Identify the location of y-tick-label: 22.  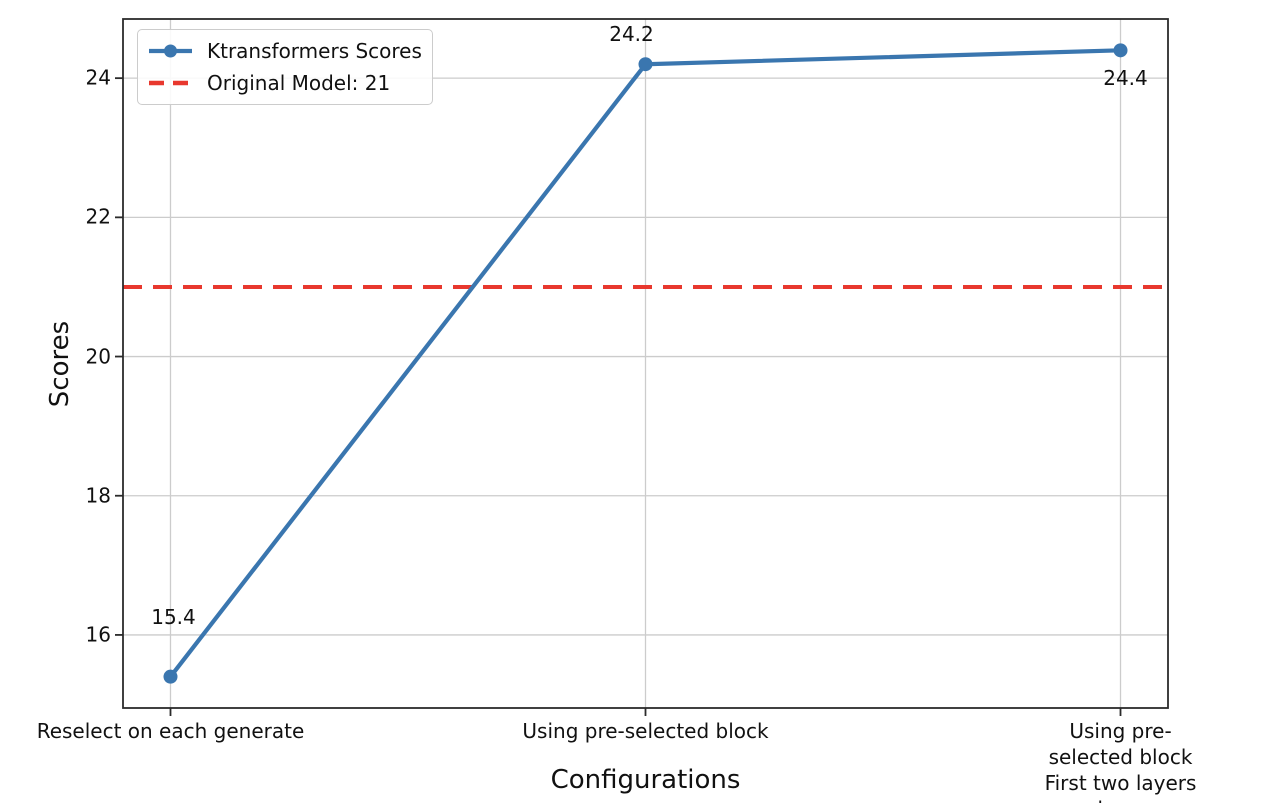
(98, 216).